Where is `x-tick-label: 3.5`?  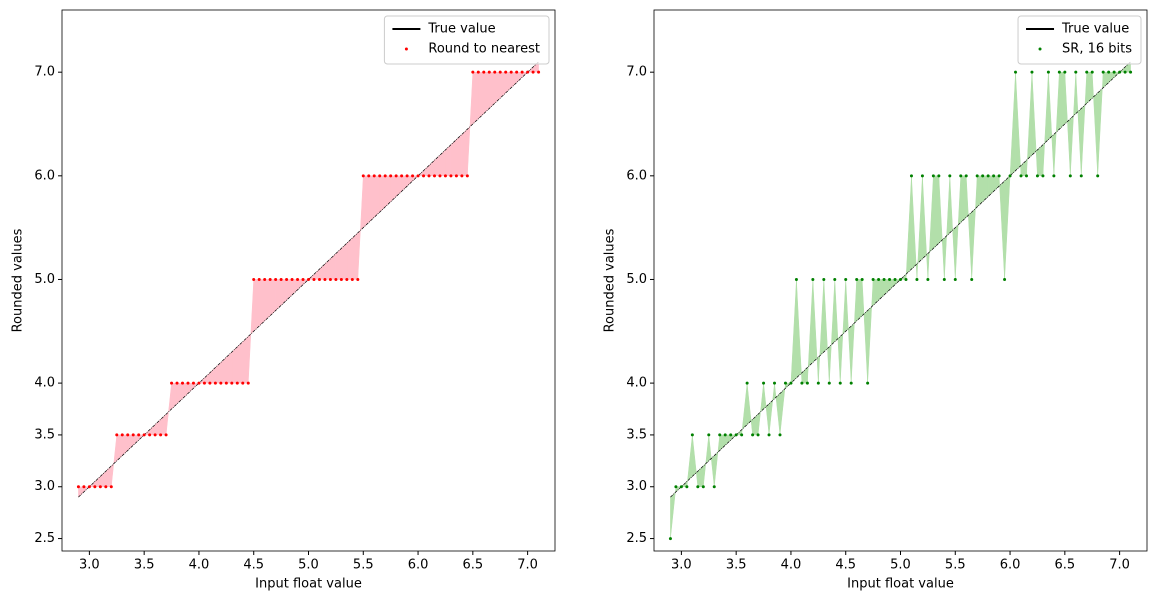 x-tick-label: 3.5 is located at coordinates (736, 565).